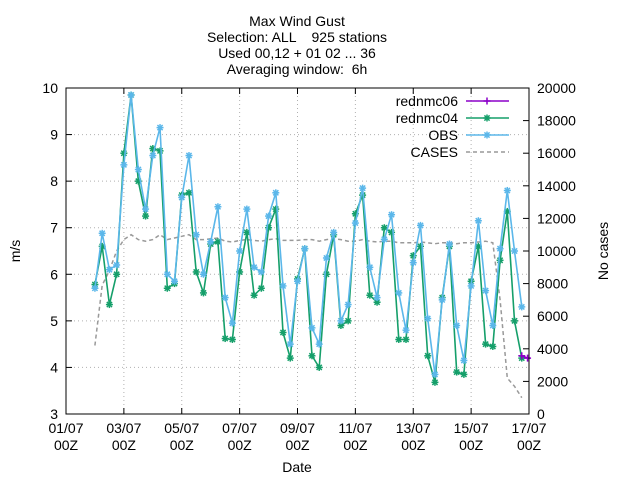  Describe the element at coordinates (460, 152) in the screenshot. I see `legend-item: CASES` at that location.